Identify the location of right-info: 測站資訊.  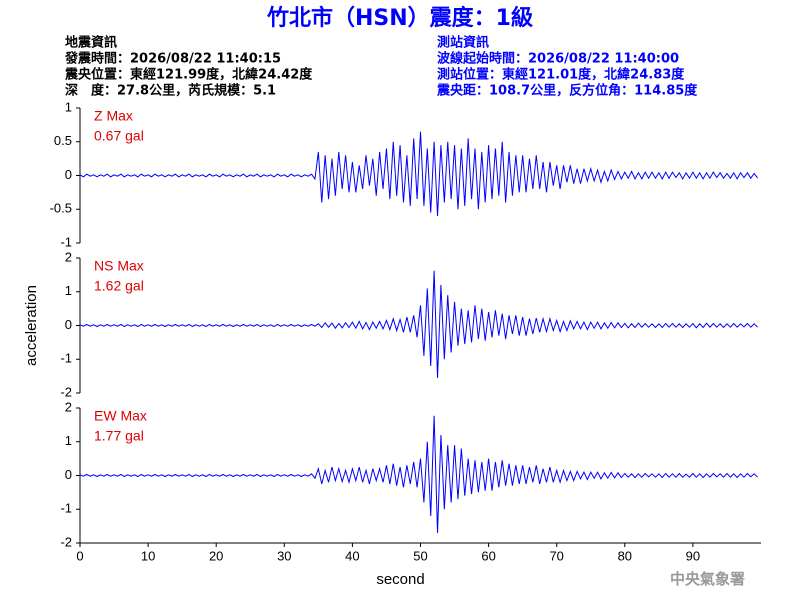
(463, 43).